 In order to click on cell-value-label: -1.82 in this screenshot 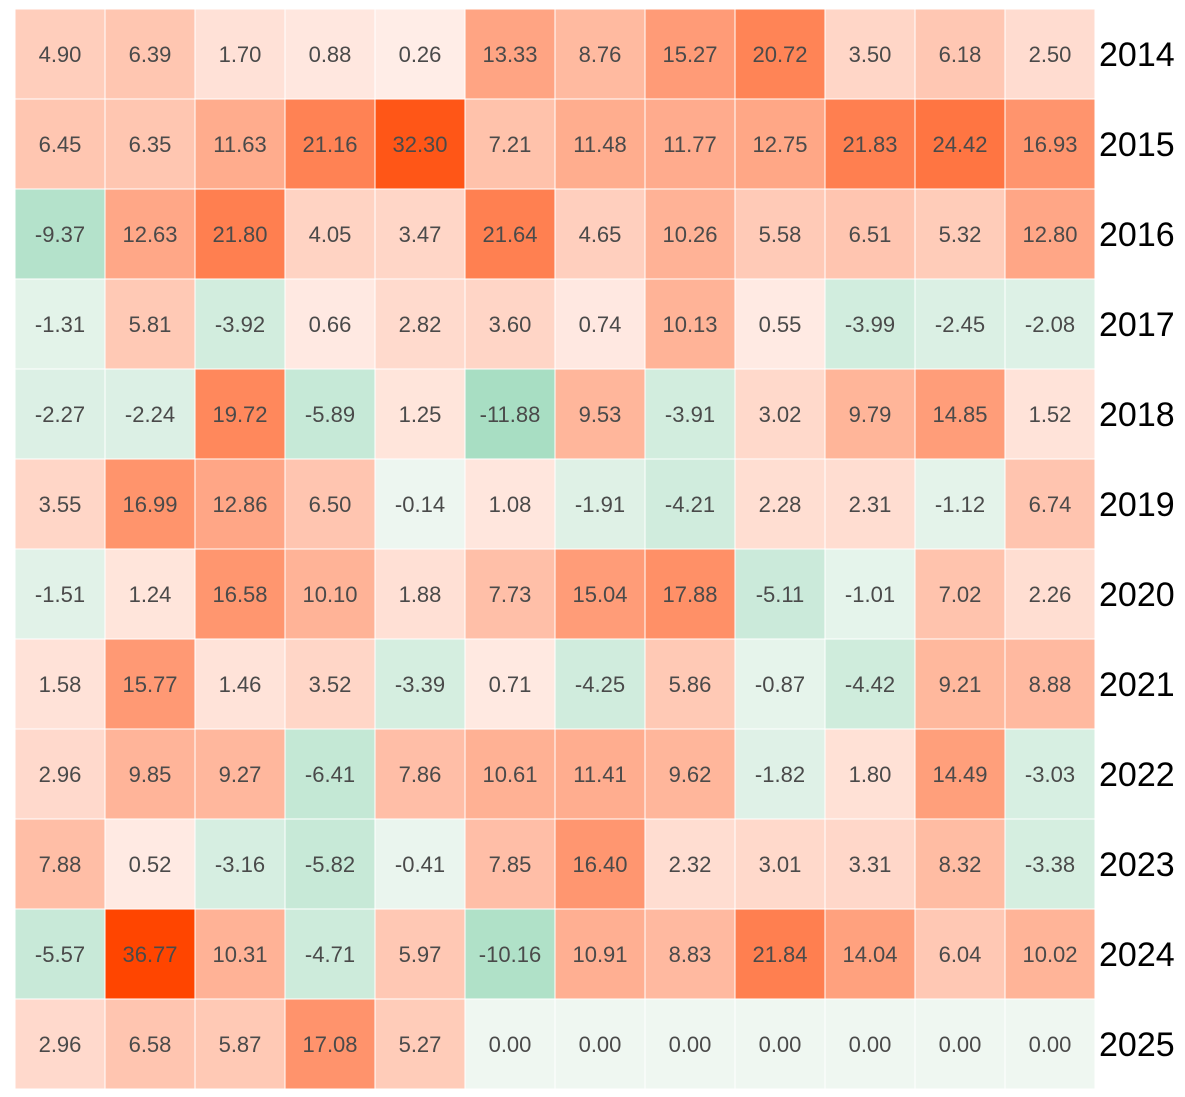, I will do `click(780, 774)`.